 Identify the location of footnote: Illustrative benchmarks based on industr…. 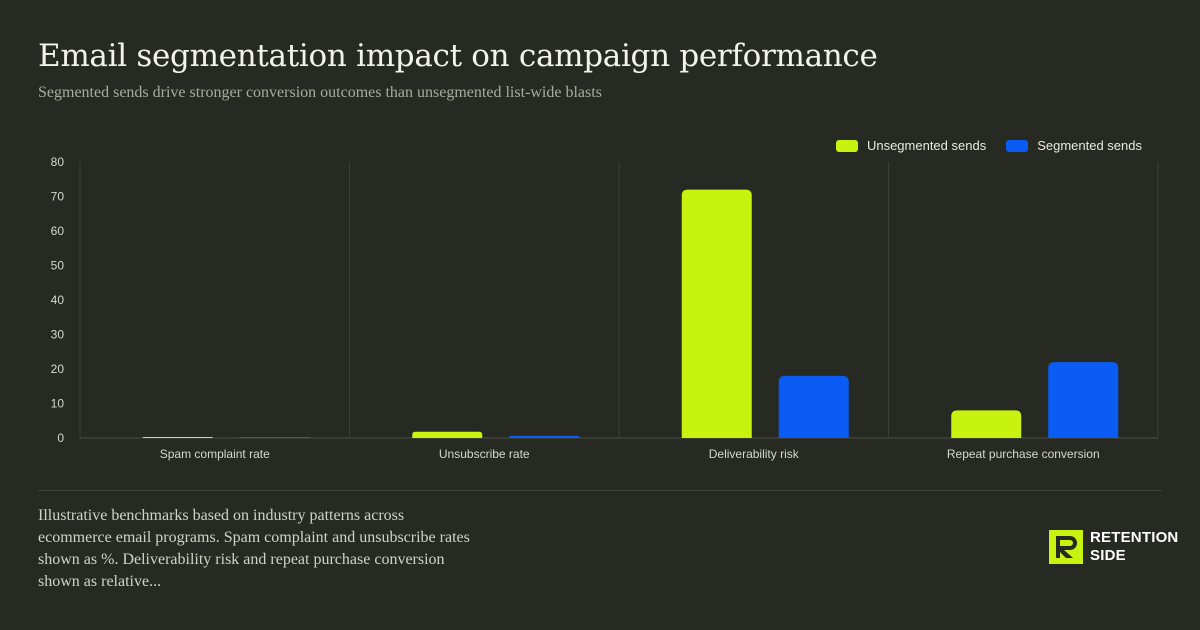
(254, 548).